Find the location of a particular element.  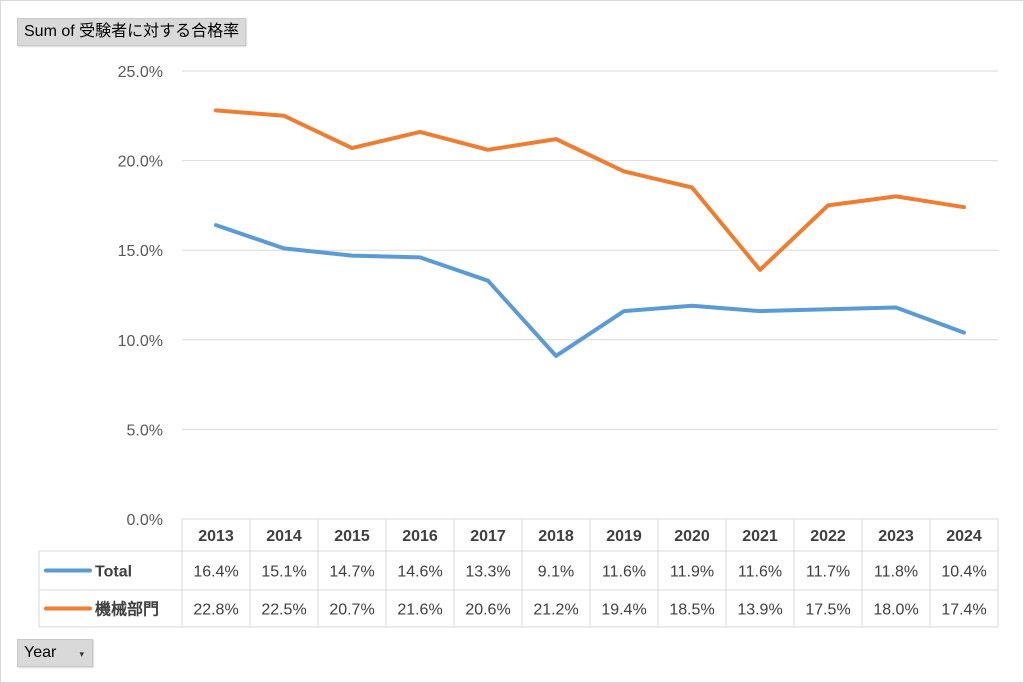

axis-field-label: Year is located at coordinates (40, 652).